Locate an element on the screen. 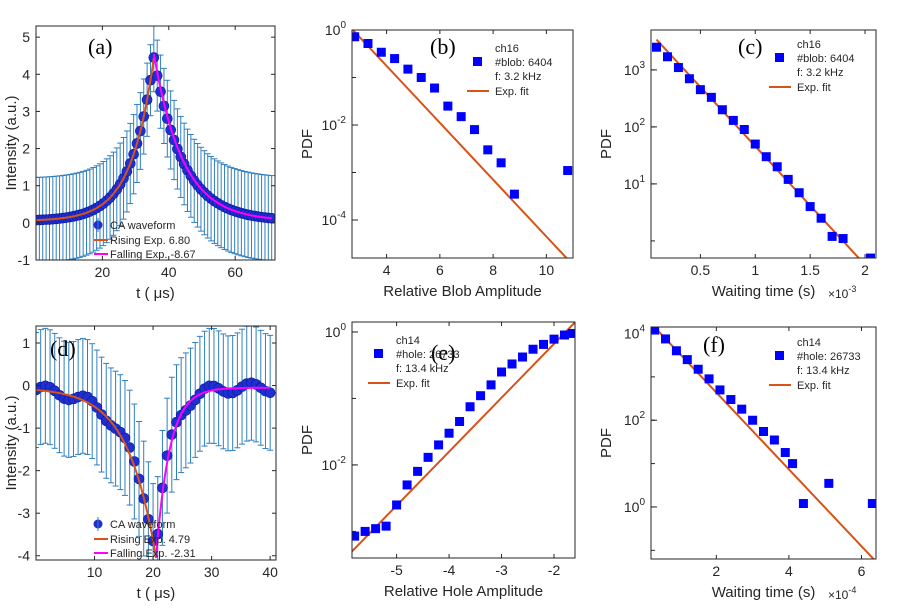 This screenshot has height=608, width=905. legend-falling-label: Falling Exp. -8.67 is located at coordinates (153, 255).